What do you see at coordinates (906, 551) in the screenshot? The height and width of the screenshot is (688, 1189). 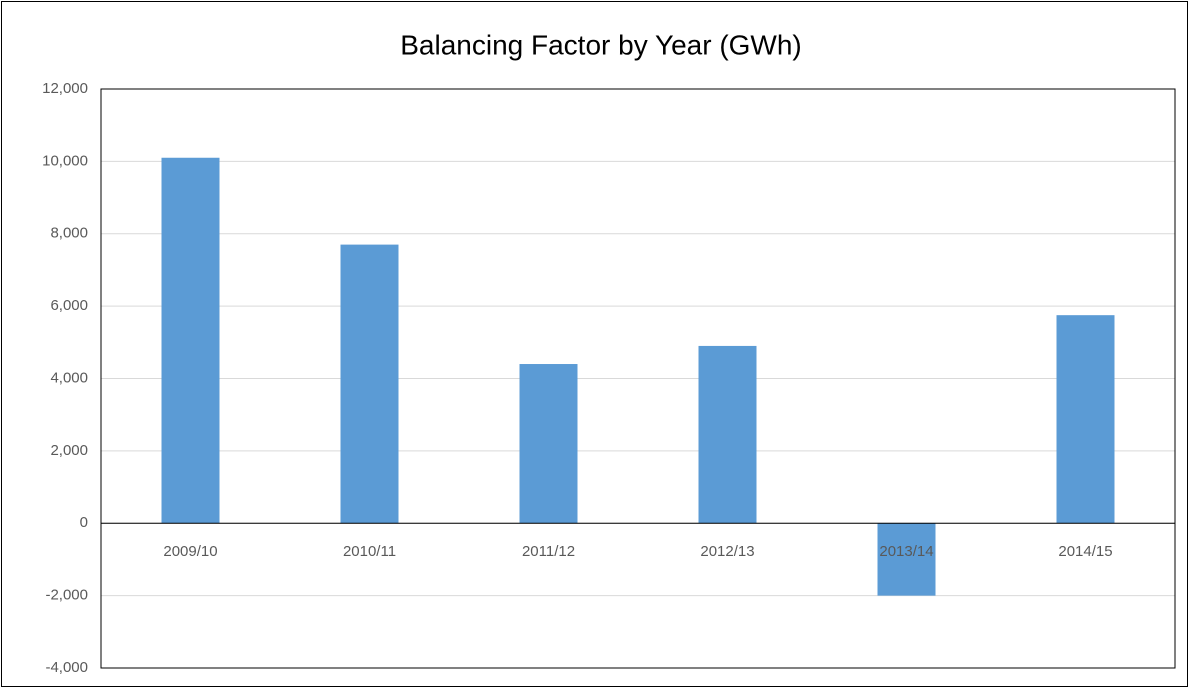 I see `x-tick-label: 2013/14` at bounding box center [906, 551].